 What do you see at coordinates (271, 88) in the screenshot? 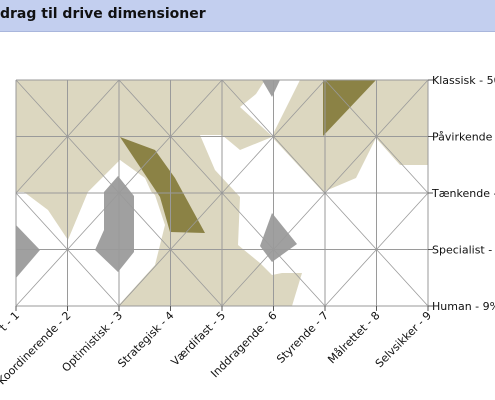
I see `gray-blob-top` at bounding box center [271, 88].